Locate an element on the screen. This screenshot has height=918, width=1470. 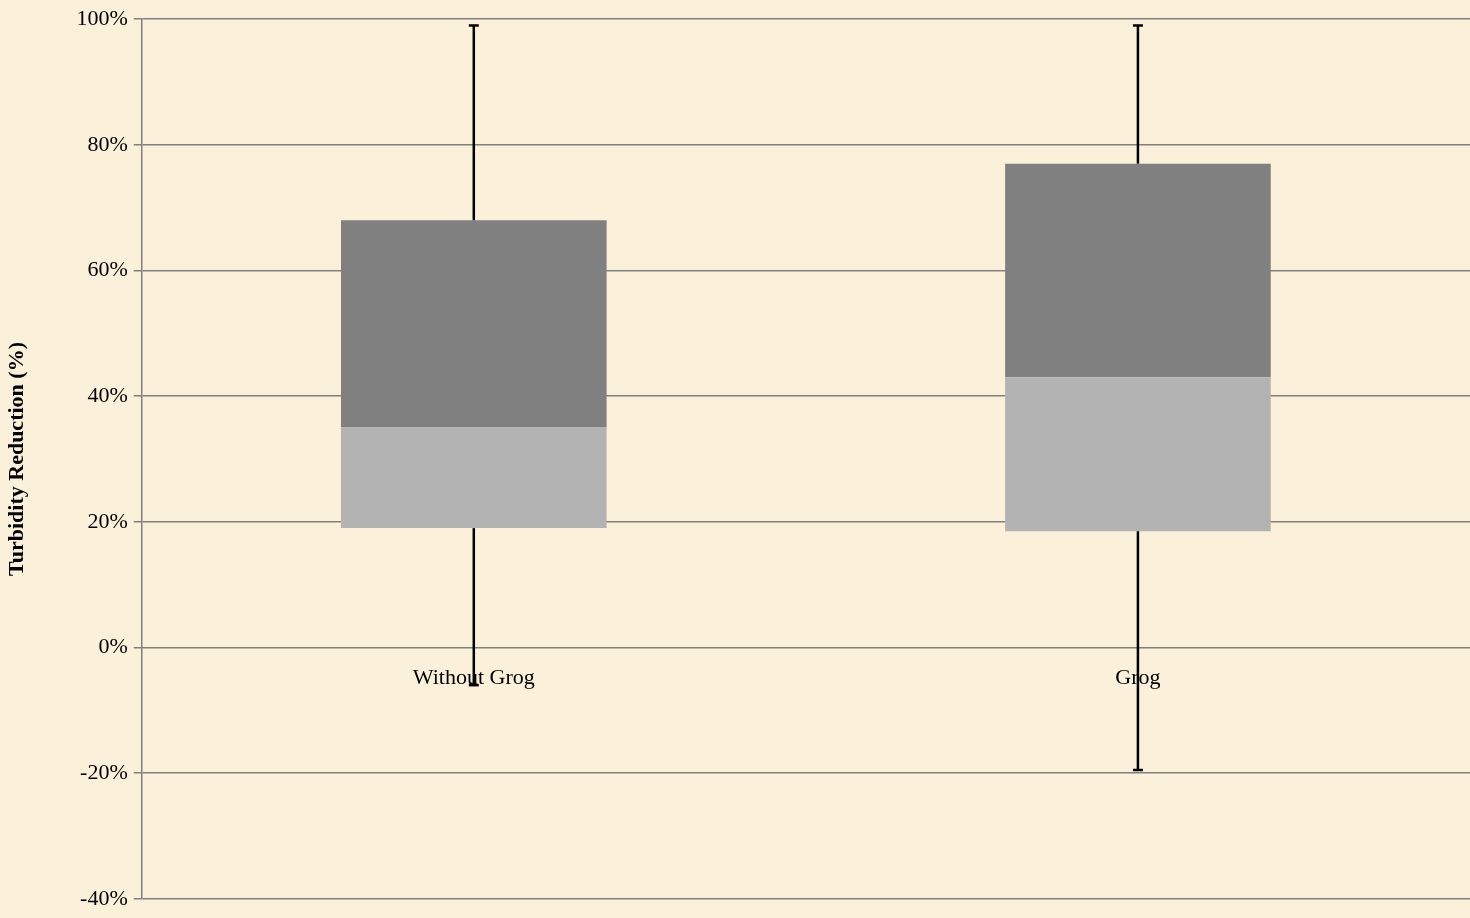
y-tick-label: 20% is located at coordinates (107, 520).